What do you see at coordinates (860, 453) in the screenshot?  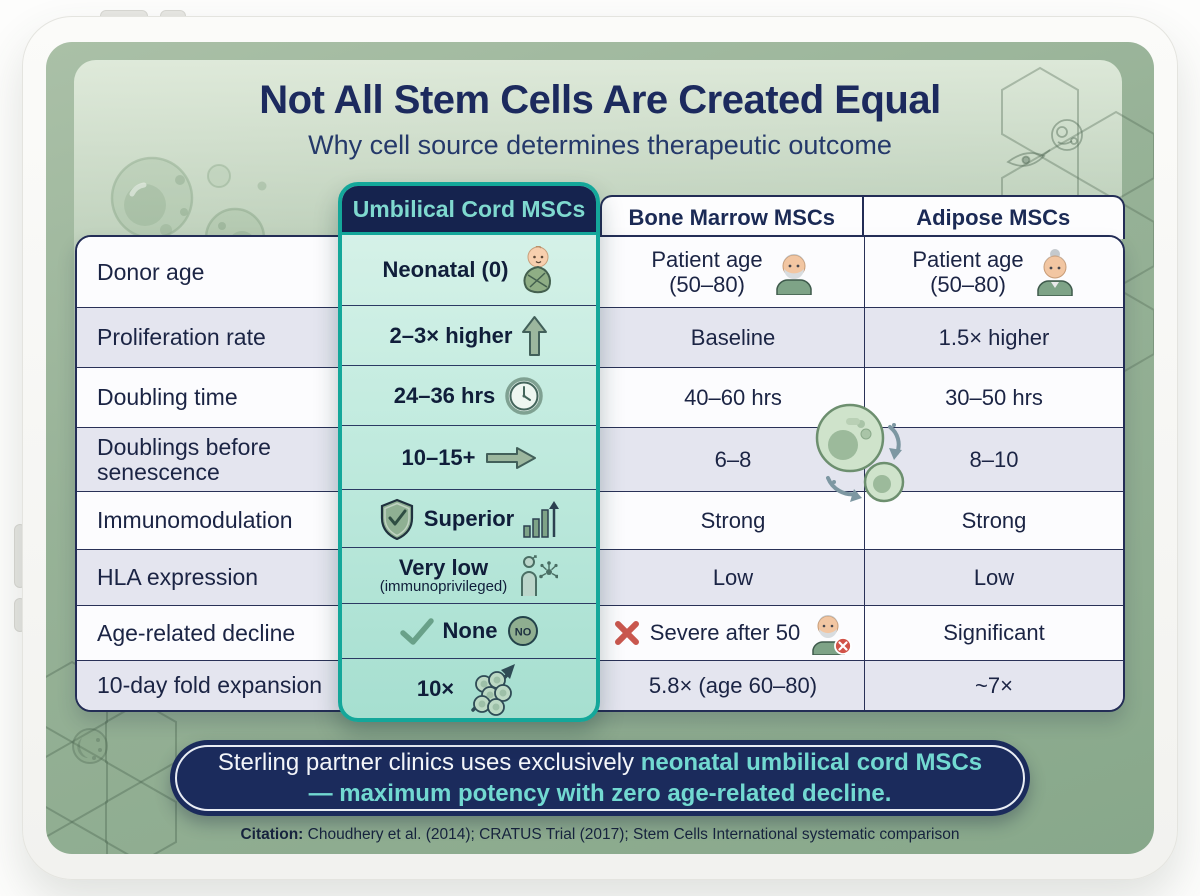 I see `dividing-cells-icon` at bounding box center [860, 453].